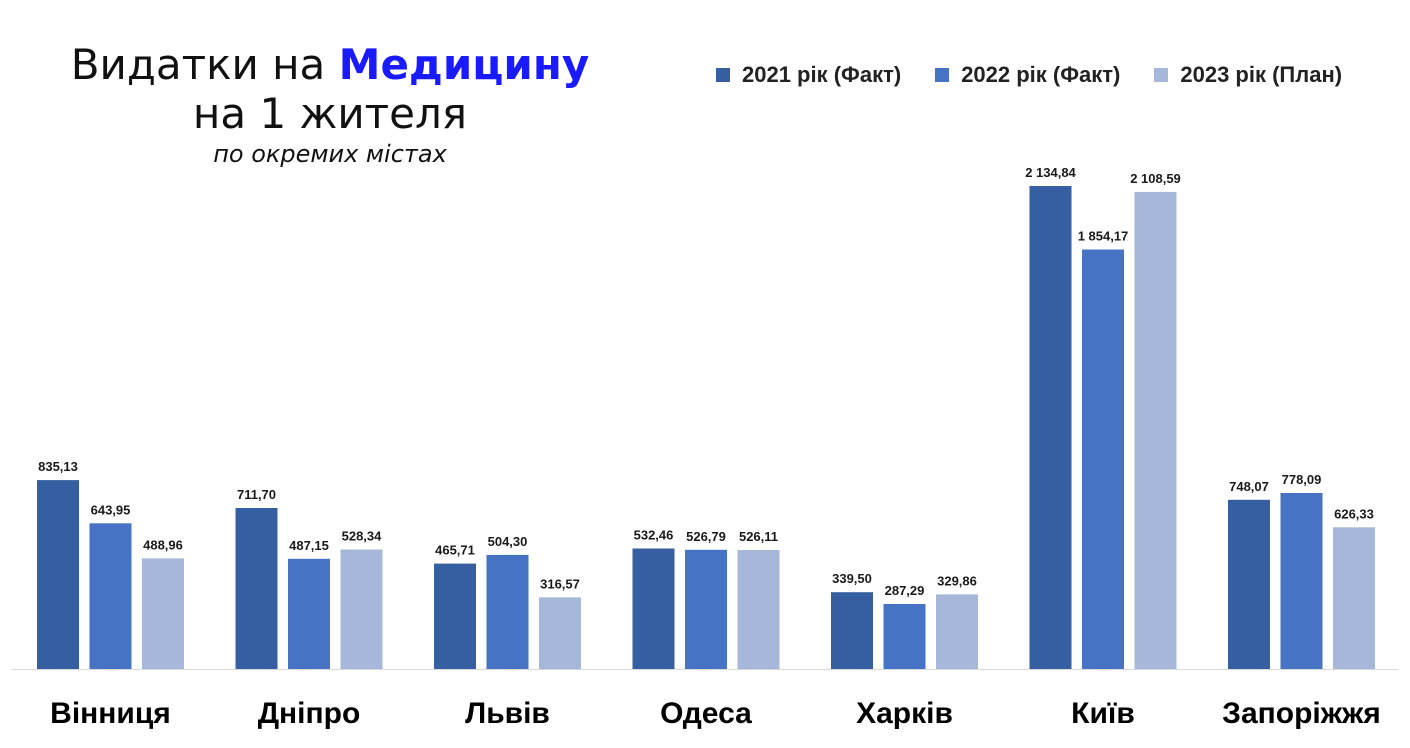  I want to click on chart-title-line1: Видатки на Медицину, so click(330, 65).